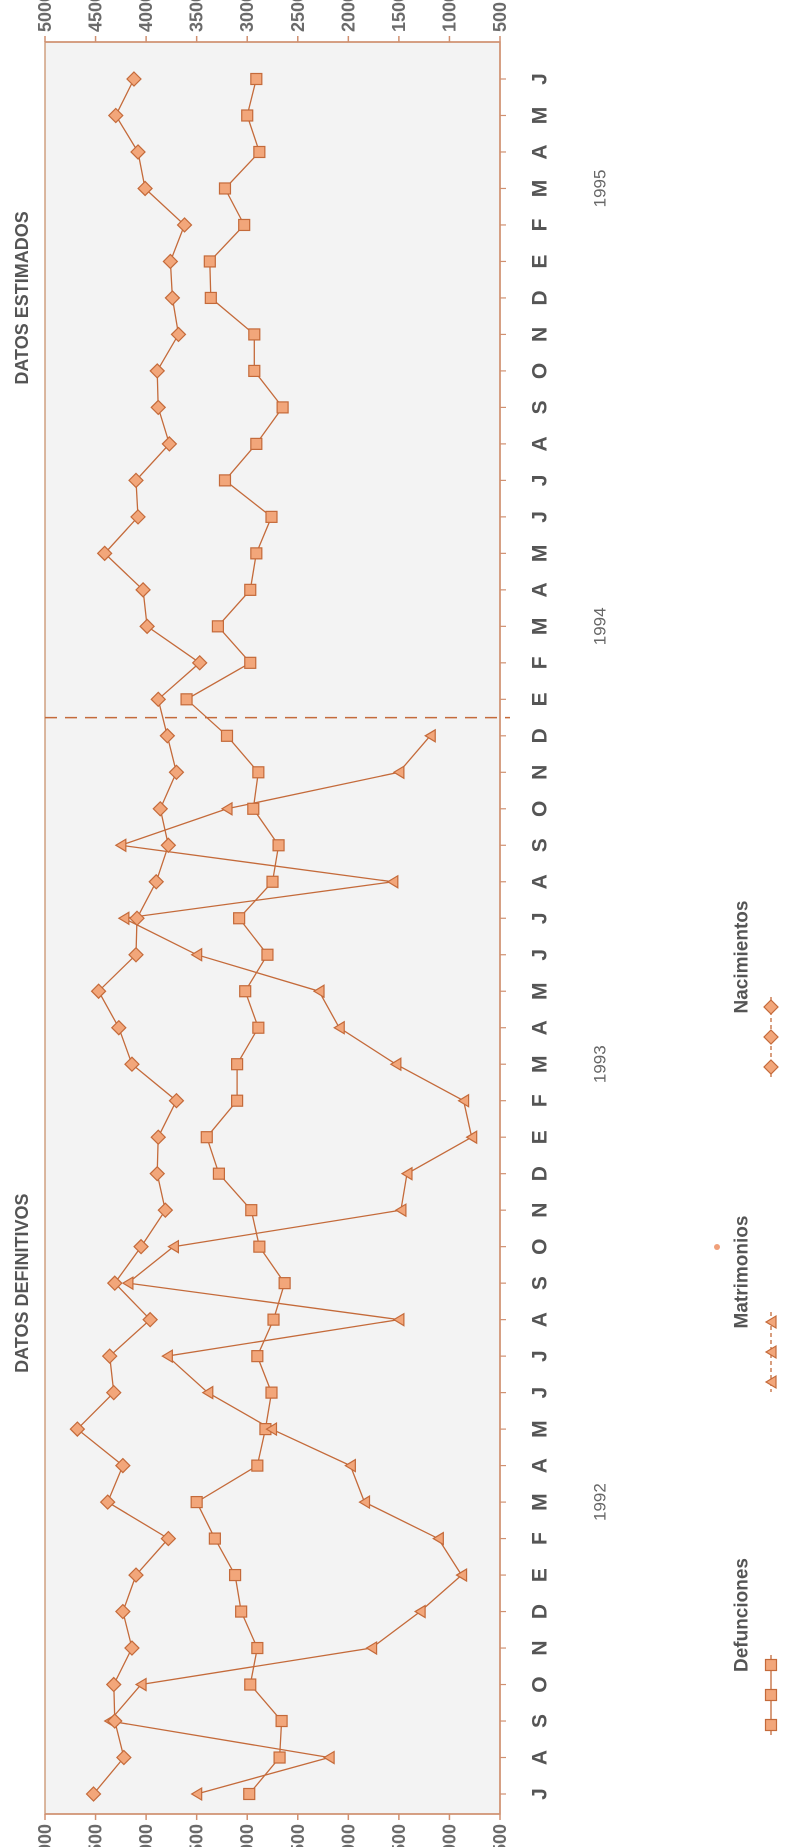  Describe the element at coordinates (348, 1835) in the screenshot. I see `bottom-tick-label: 2000` at that location.